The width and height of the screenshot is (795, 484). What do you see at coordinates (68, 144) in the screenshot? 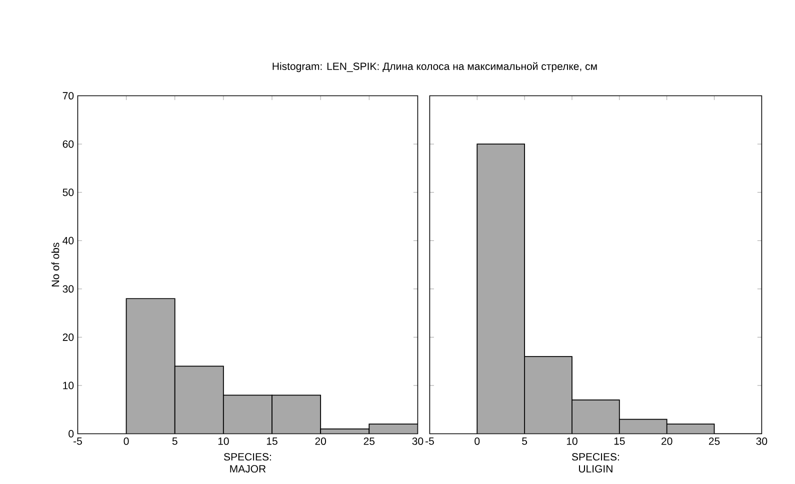
I see `y-tick-label: 60` at bounding box center [68, 144].